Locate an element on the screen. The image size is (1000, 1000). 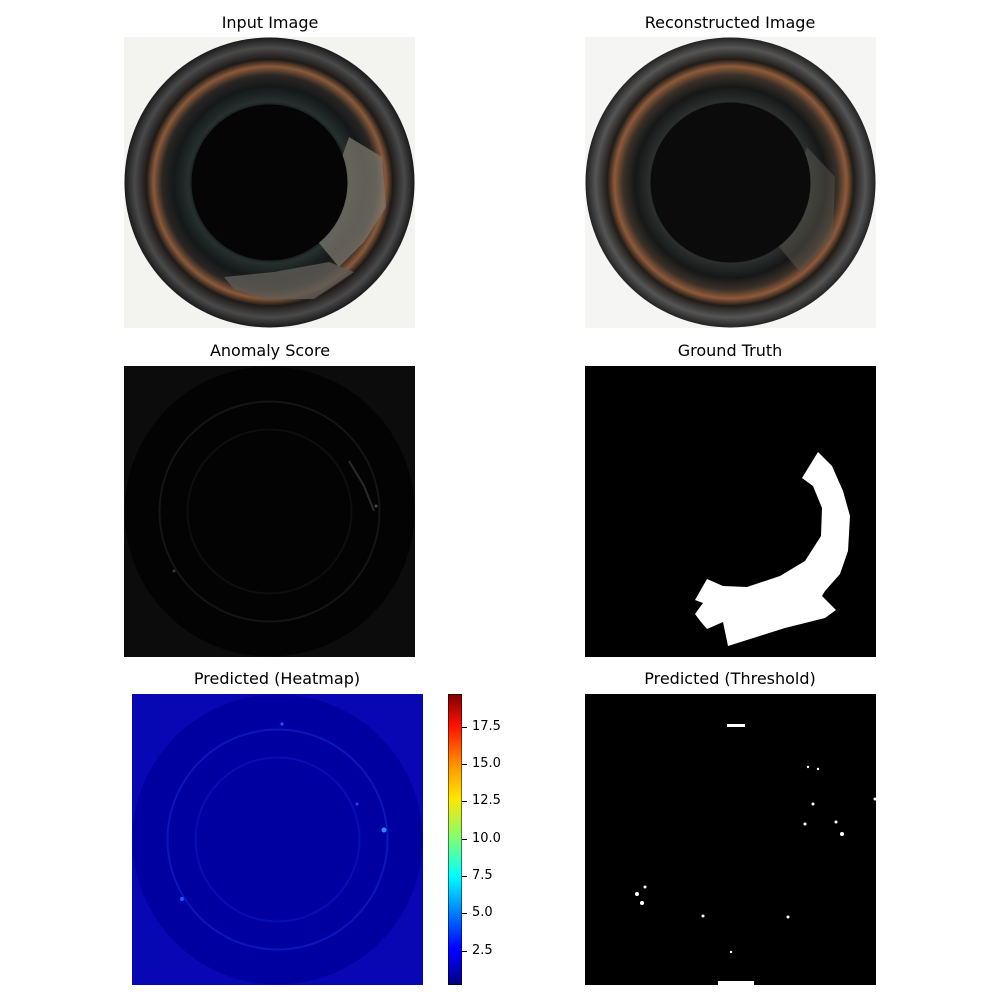
input-image is located at coordinates (269, 182).